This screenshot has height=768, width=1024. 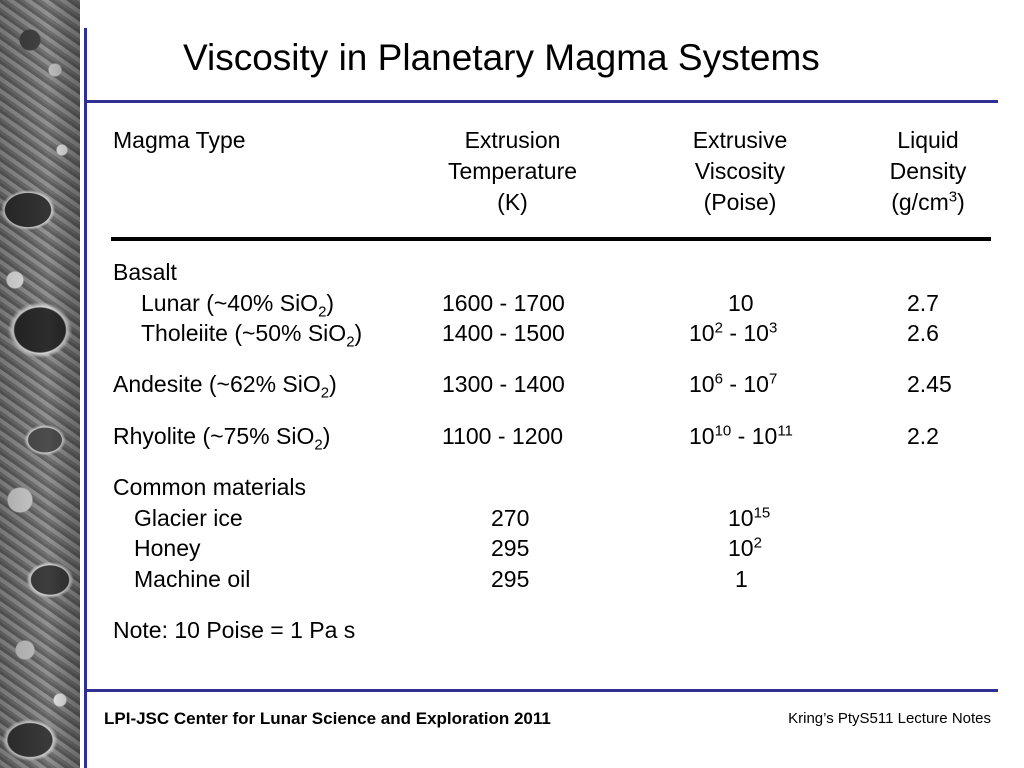 I want to click on row-andesite-name: Andesite (~62% SiO2), so click(x=225, y=386).